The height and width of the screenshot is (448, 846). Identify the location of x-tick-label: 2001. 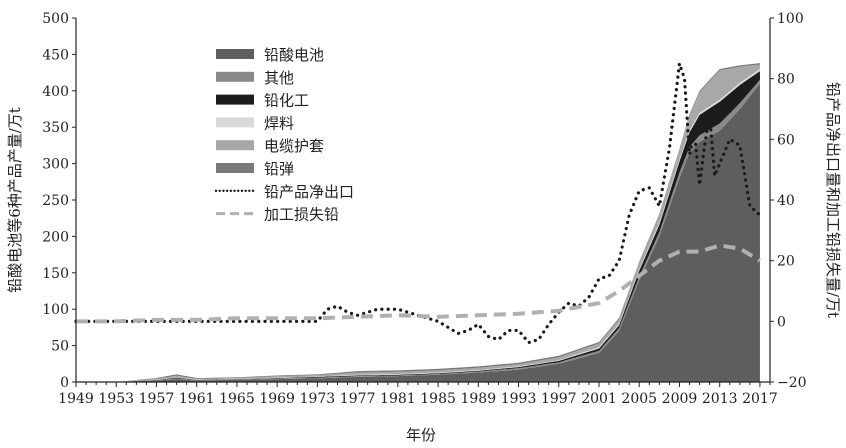
(599, 399).